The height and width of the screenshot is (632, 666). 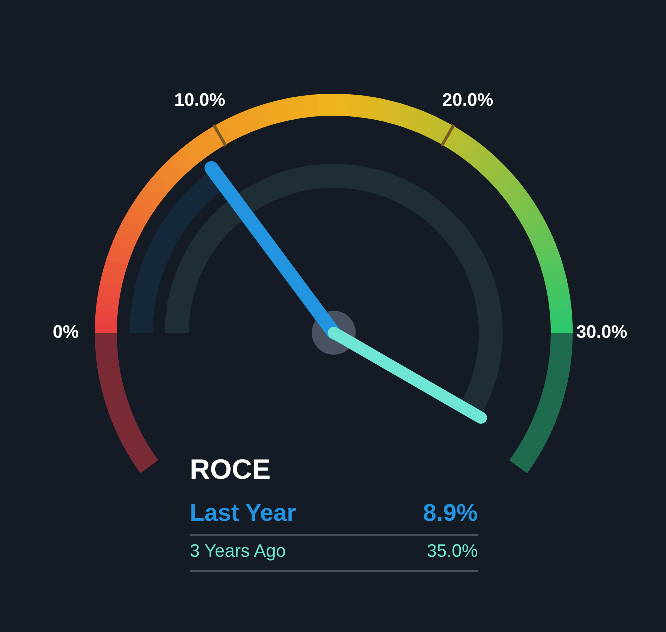 What do you see at coordinates (238, 551) in the screenshot?
I see `category-label: 3 Years Ago` at bounding box center [238, 551].